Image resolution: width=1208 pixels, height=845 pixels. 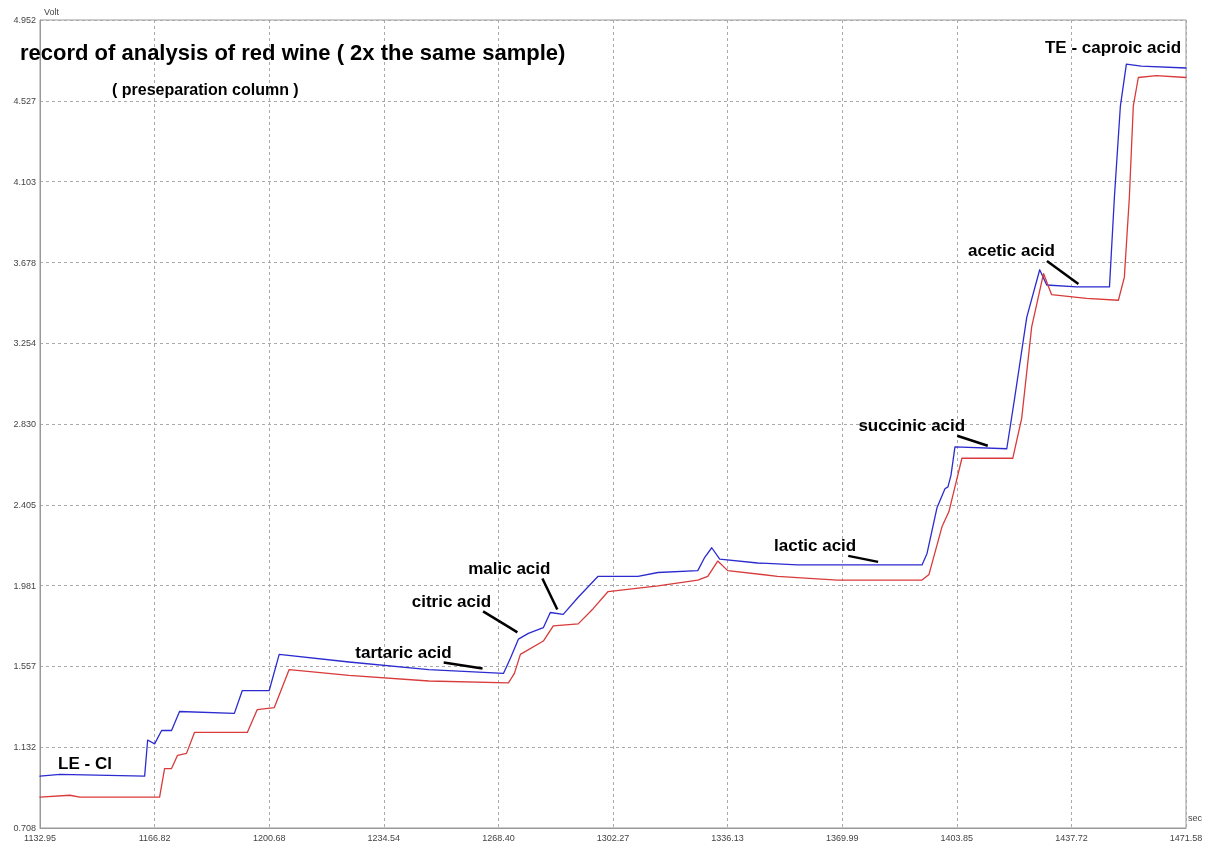 I want to click on x-tick-label: 1403.85, so click(x=957, y=837).